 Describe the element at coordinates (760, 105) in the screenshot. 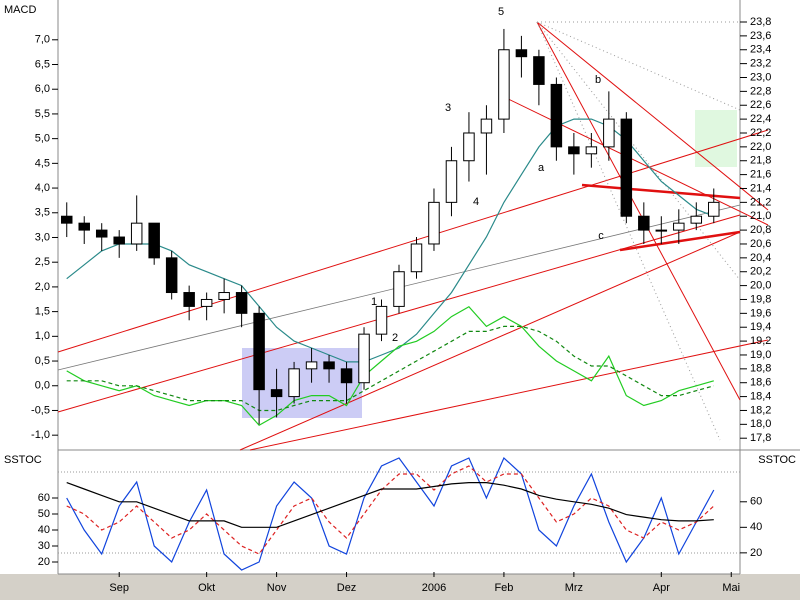

I see `y2-tick-label: 22,6` at that location.